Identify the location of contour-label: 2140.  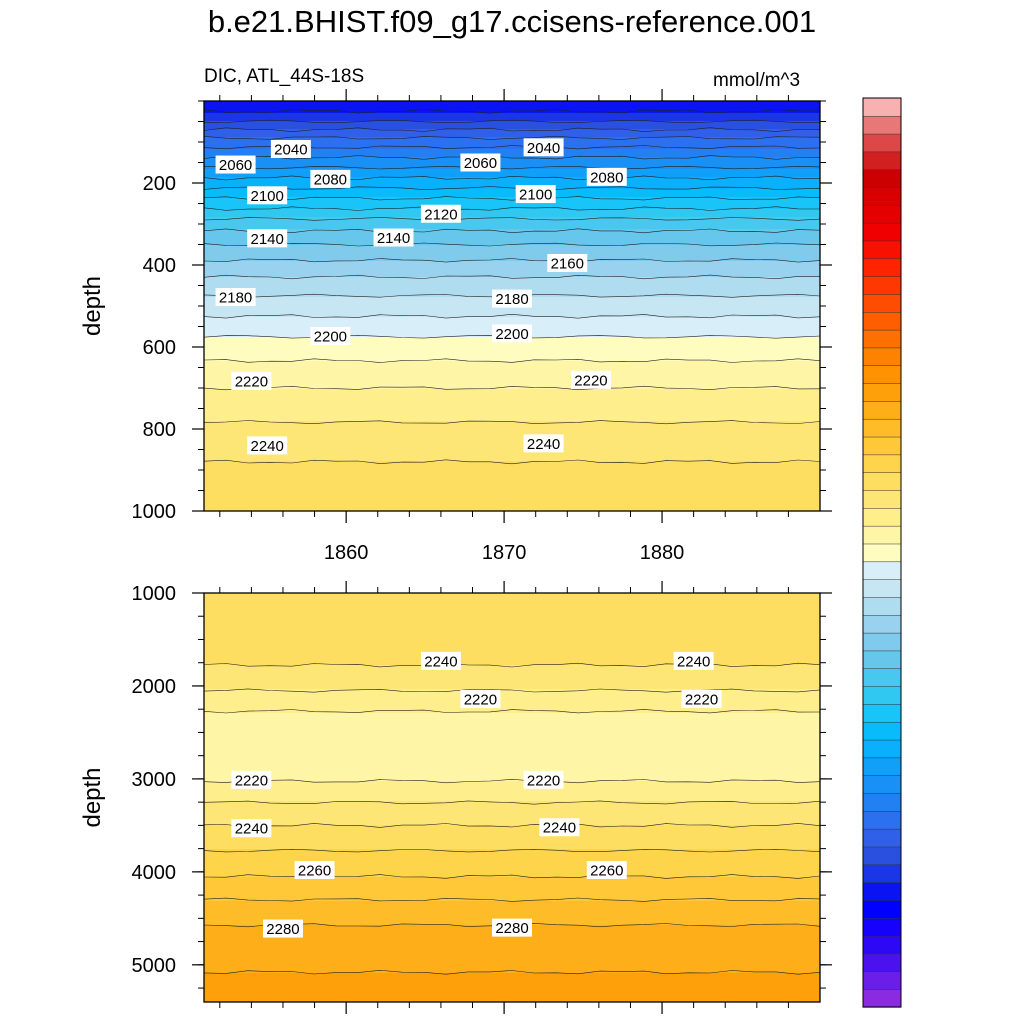
(266, 239).